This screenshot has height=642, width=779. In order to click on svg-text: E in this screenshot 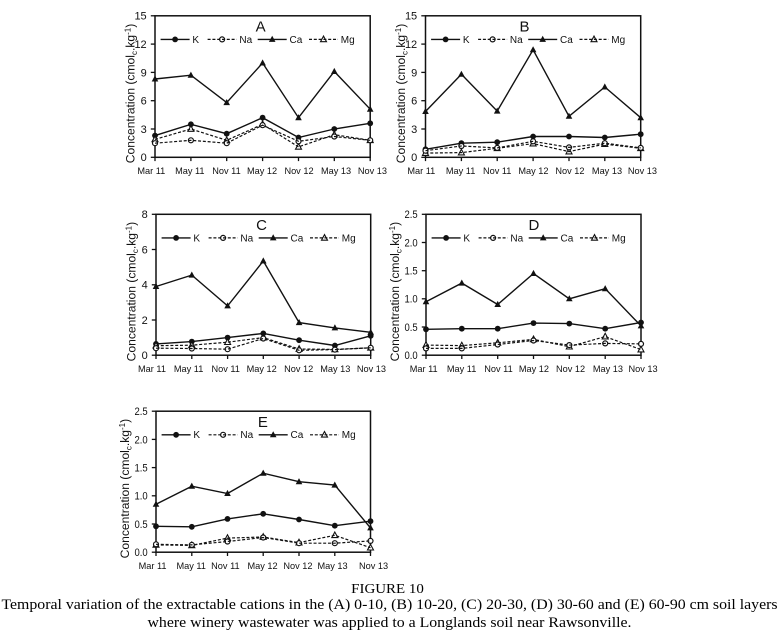, I will do `click(263, 422)`.